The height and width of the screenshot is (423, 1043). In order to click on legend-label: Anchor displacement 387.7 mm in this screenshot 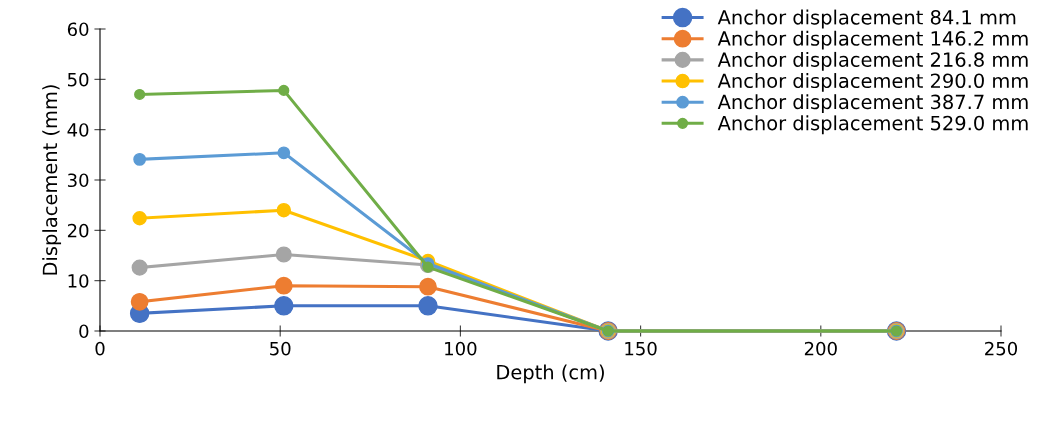, I will do `click(872, 104)`.